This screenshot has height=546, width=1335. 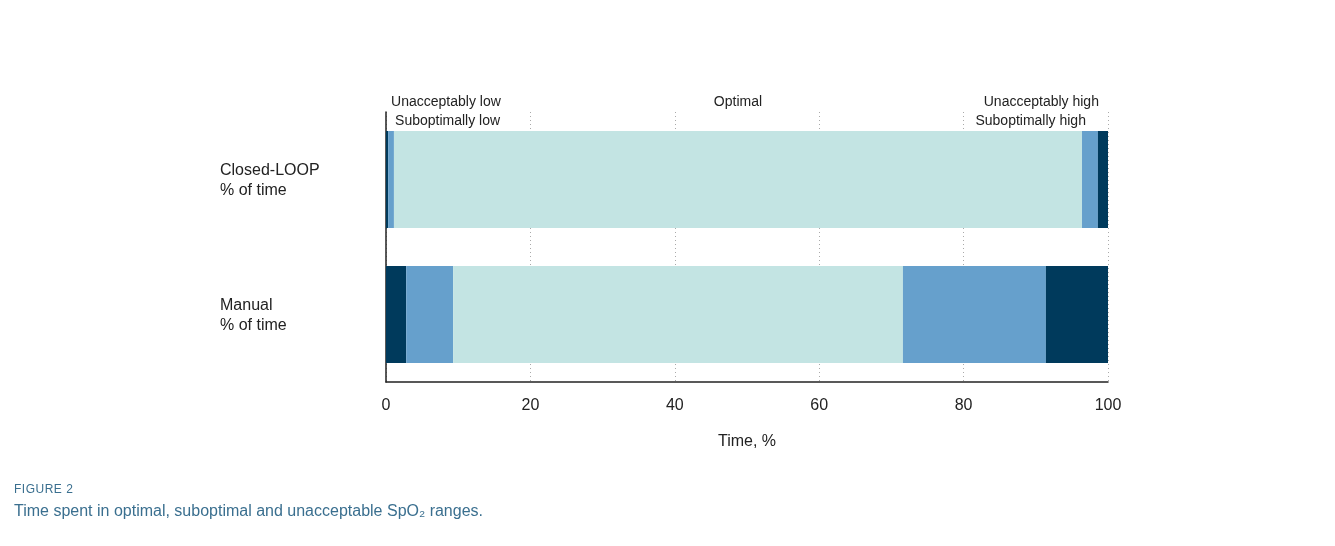 What do you see at coordinates (44, 489) in the screenshot?
I see `caption: FIGURE 2` at bounding box center [44, 489].